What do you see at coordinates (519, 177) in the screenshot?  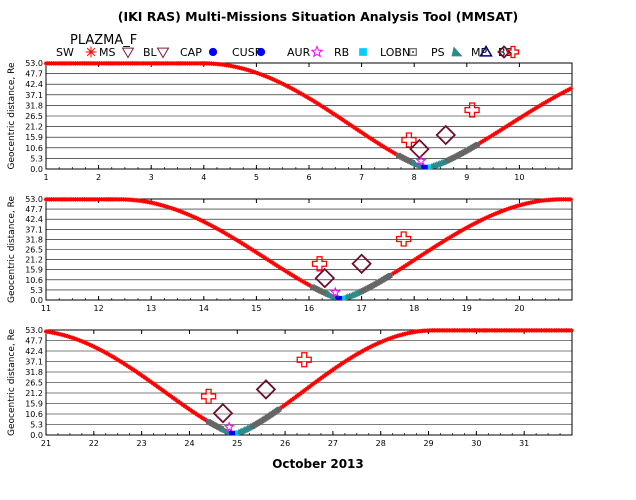 I see `x-tick-label: 10` at bounding box center [519, 177].